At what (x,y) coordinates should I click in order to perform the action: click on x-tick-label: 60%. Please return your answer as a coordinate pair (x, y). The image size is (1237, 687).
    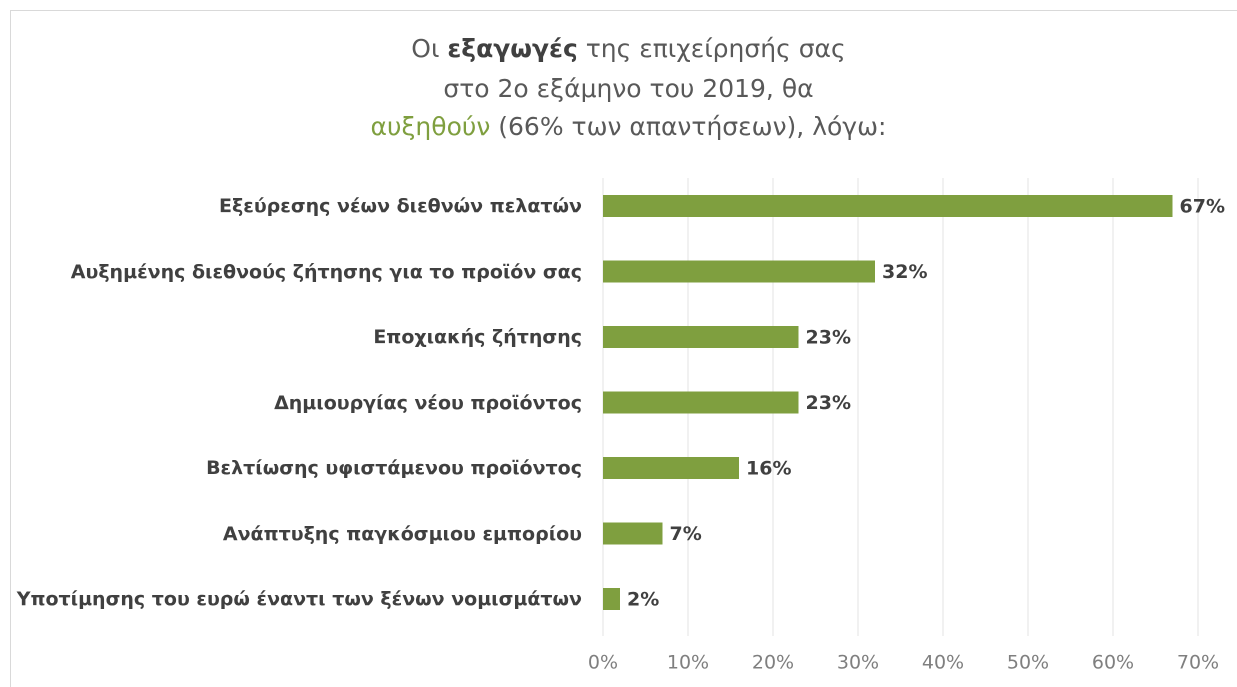
    Looking at the image, I should click on (1113, 663).